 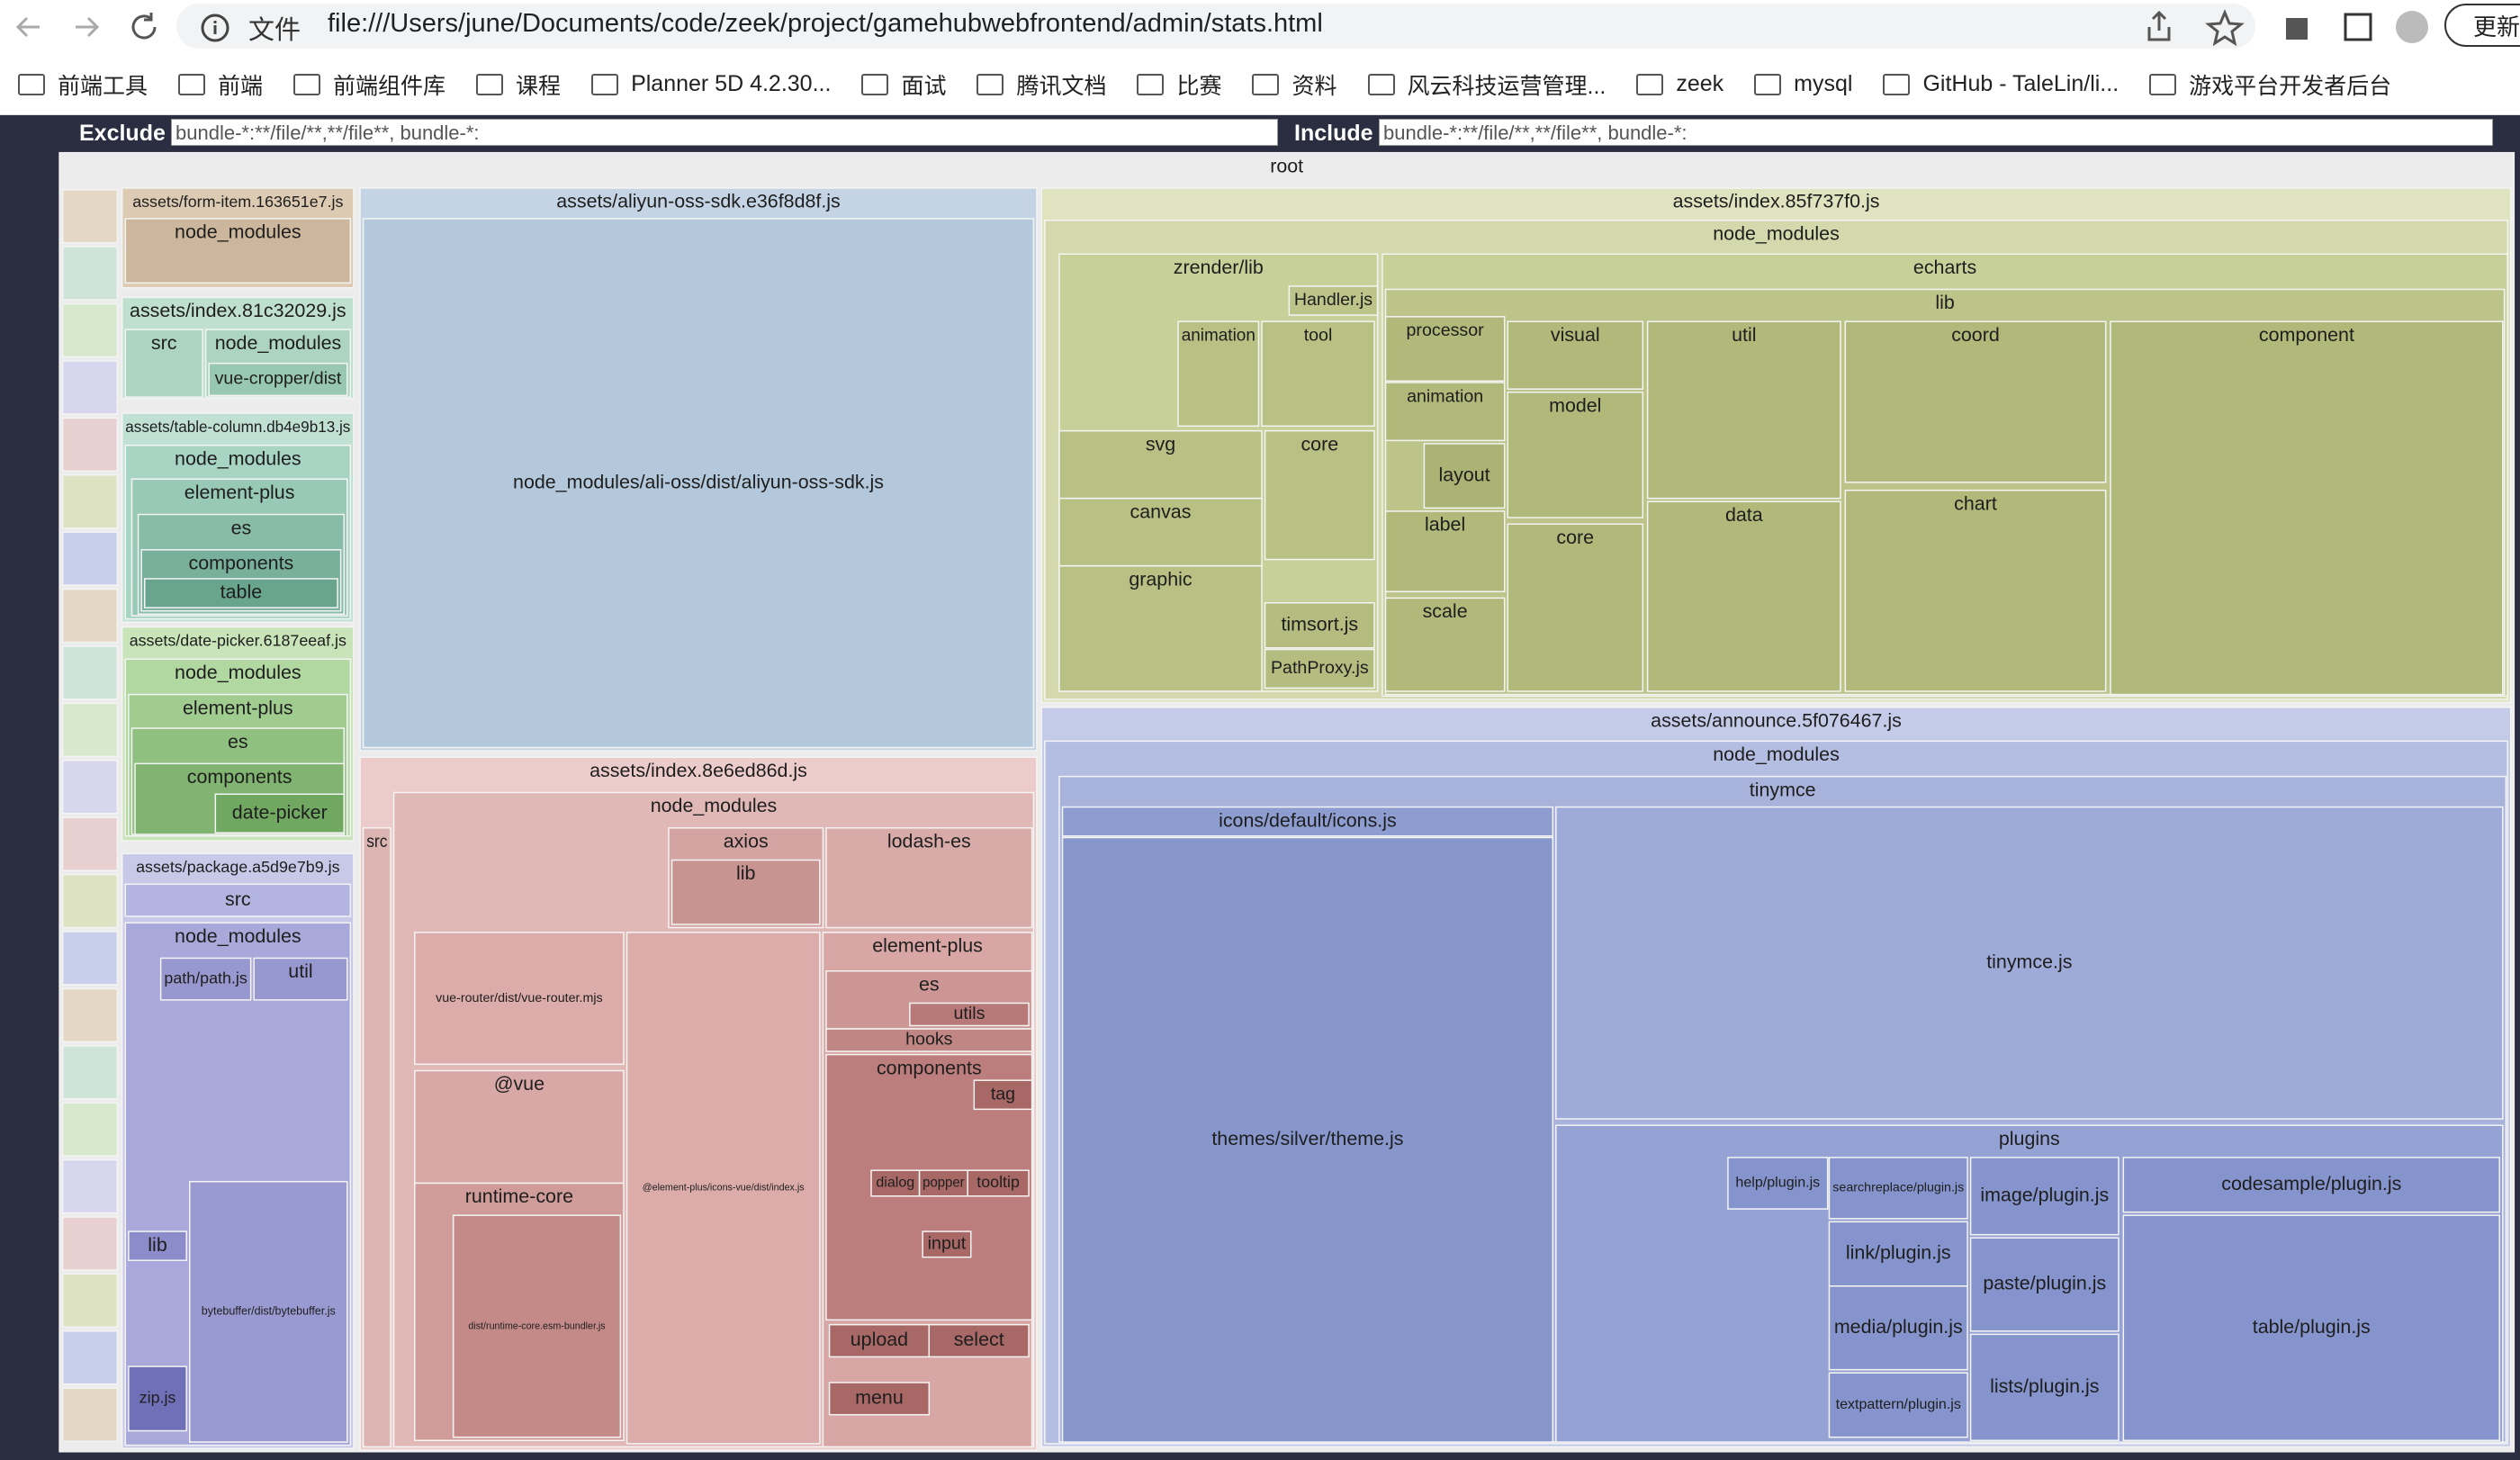 I want to click on forward-button, so click(x=88, y=27).